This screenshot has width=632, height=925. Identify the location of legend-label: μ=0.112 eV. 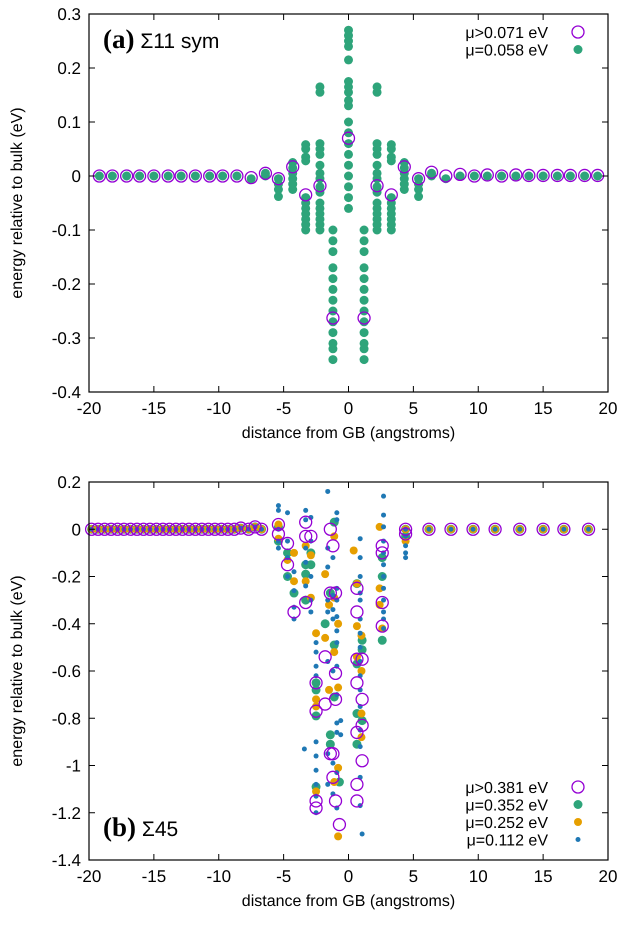
(507, 841).